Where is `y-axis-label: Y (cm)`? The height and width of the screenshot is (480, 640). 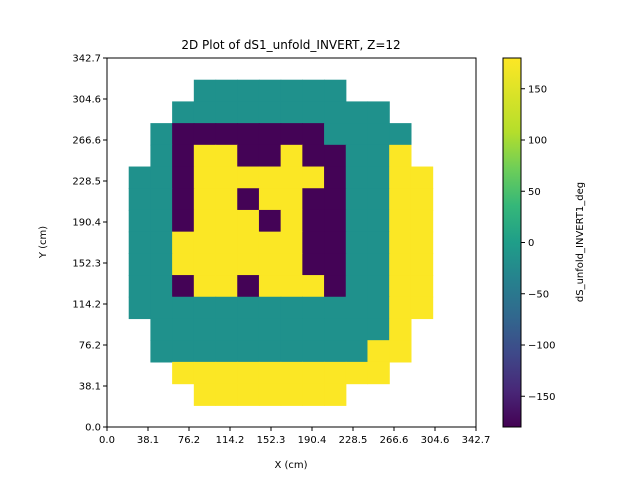
y-axis-label: Y (cm) is located at coordinates (43, 242).